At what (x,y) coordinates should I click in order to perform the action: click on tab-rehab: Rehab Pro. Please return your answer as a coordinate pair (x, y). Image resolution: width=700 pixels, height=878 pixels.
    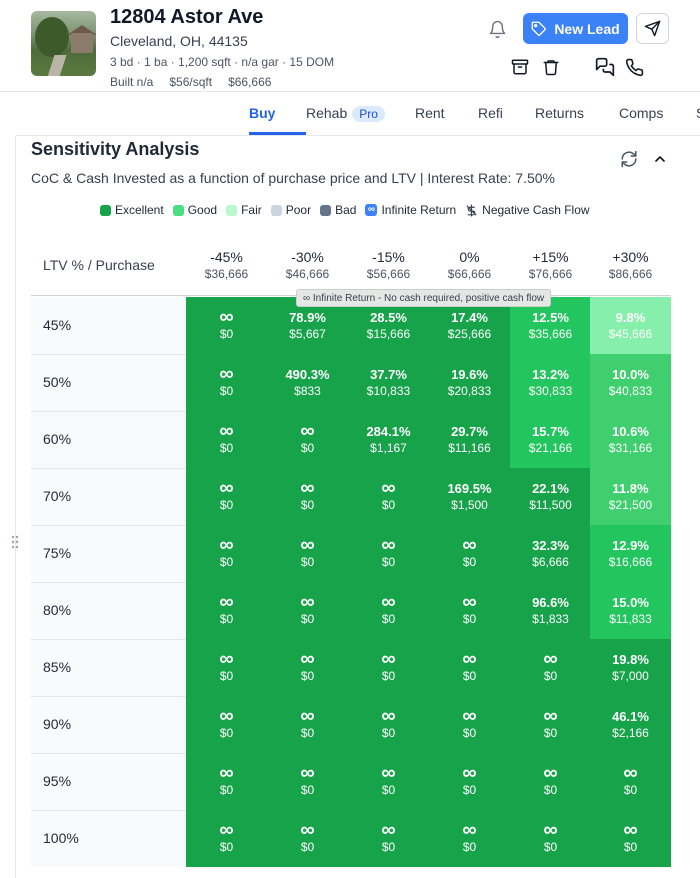
    Looking at the image, I should click on (345, 113).